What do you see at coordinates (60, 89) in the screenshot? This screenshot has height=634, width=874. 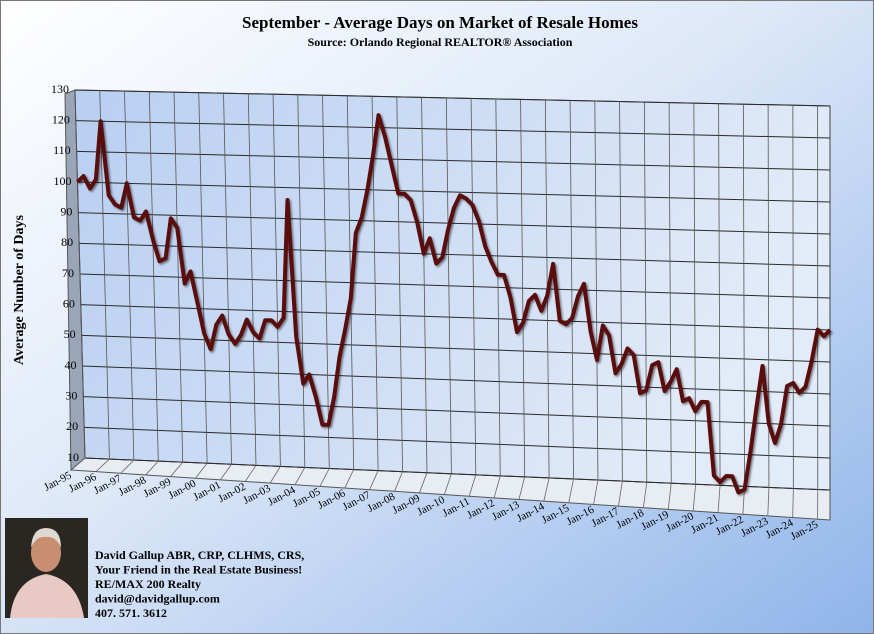 I see `y-tick-label: 130` at bounding box center [60, 89].